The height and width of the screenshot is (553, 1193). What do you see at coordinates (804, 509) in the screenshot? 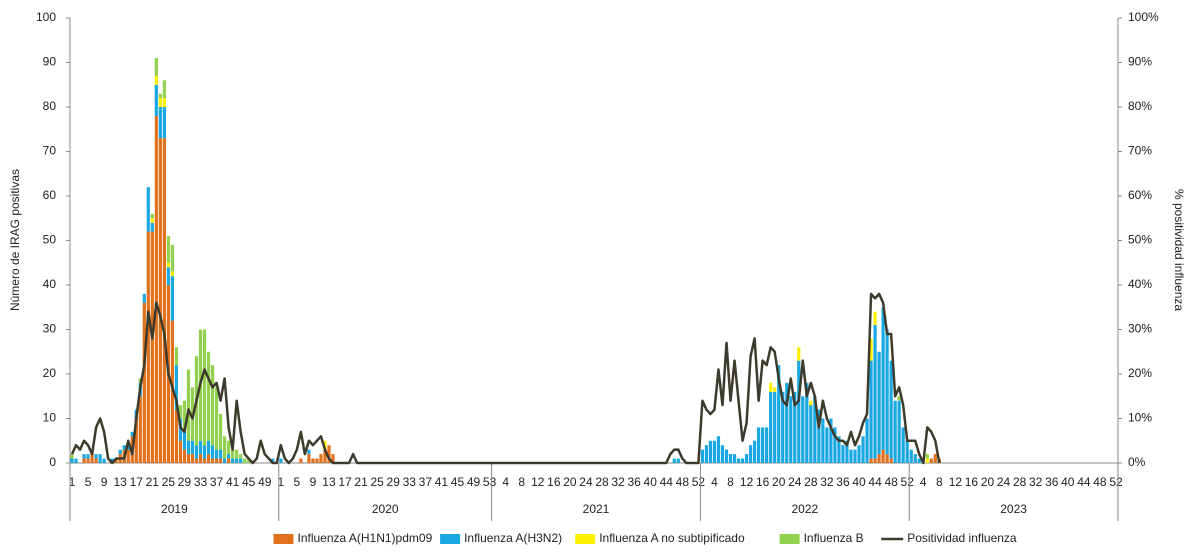
I see `x-group-label: 2022` at bounding box center [804, 509].